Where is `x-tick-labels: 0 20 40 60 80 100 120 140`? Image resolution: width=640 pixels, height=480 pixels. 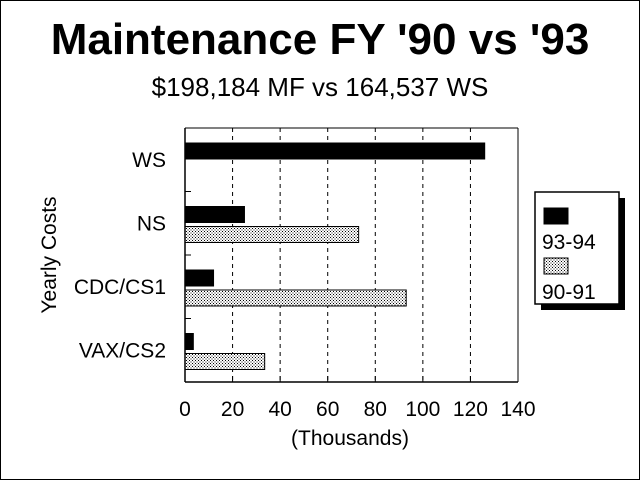 x-tick-labels: 0 20 40 60 80 100 120 140 is located at coordinates (357, 409).